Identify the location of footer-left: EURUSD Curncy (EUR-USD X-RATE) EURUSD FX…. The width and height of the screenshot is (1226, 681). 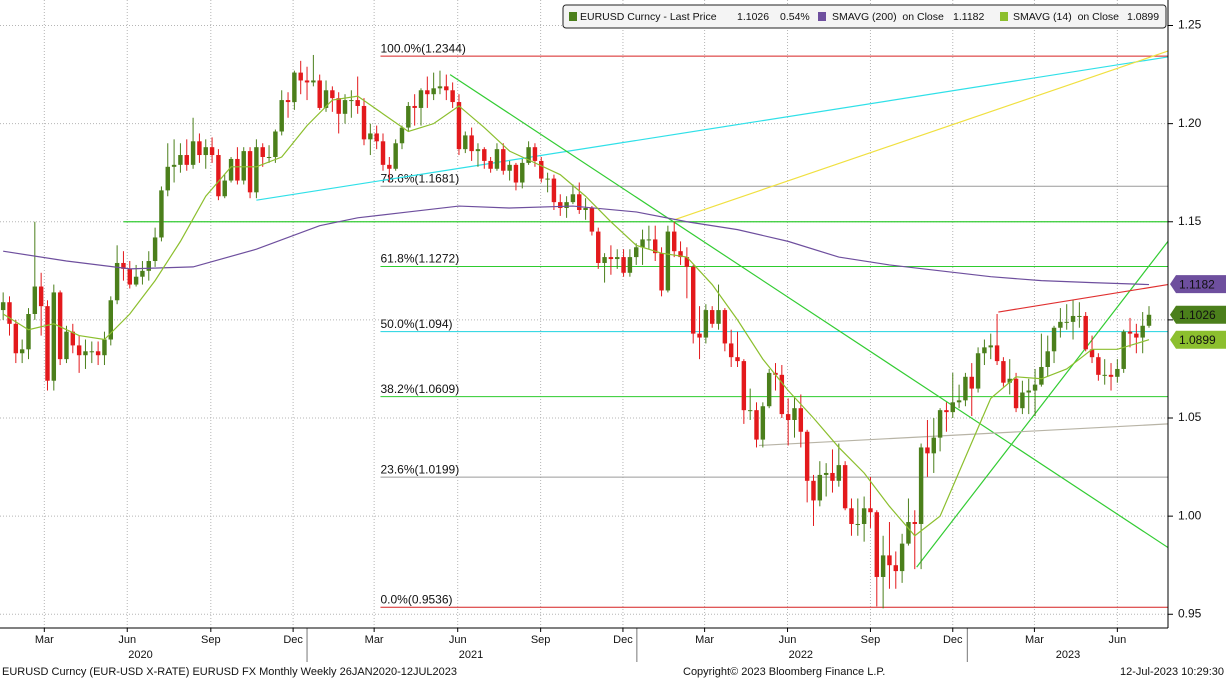
(229, 672).